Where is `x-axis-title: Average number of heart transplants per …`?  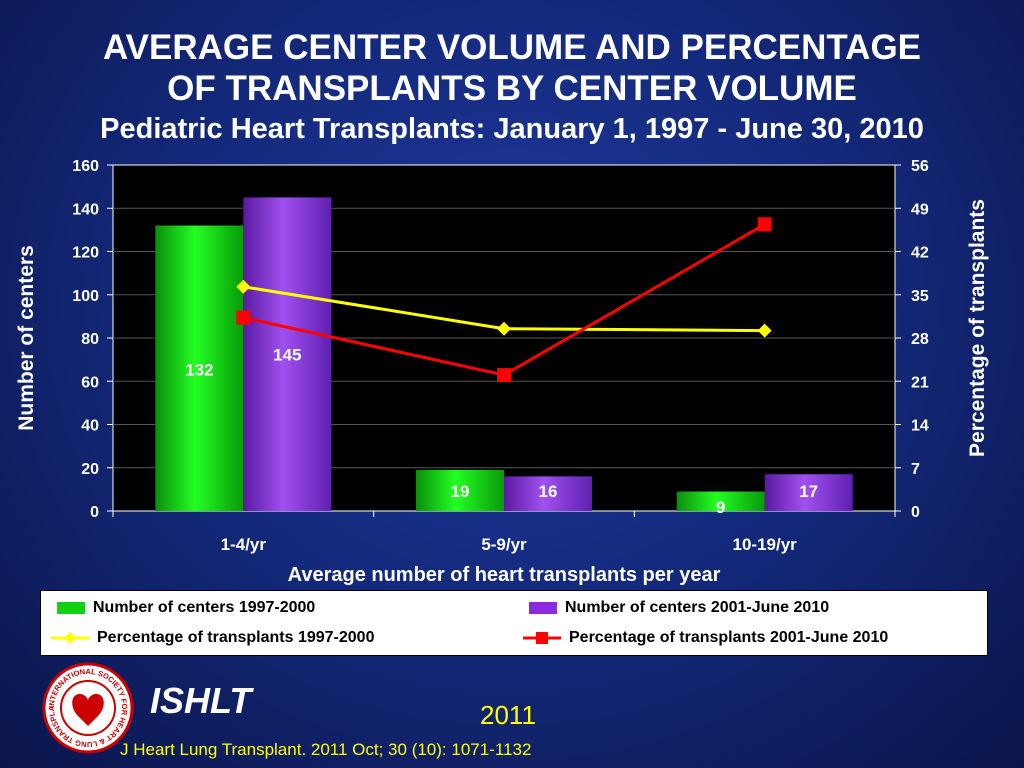
x-axis-title: Average number of heart transplants per … is located at coordinates (504, 575).